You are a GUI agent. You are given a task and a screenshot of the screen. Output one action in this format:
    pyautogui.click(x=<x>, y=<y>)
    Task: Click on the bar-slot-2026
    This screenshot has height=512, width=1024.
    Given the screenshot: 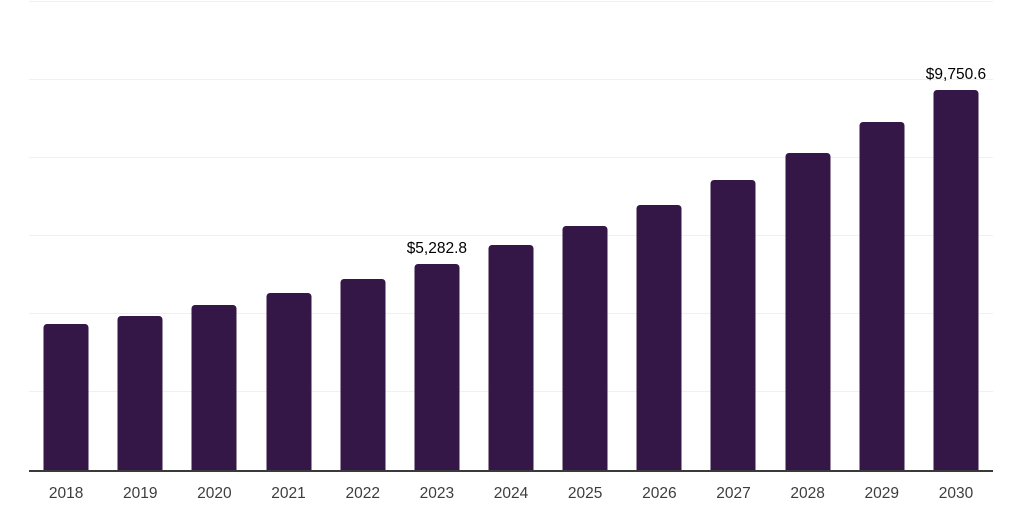 What is the action you would take?
    pyautogui.click(x=659, y=236)
    